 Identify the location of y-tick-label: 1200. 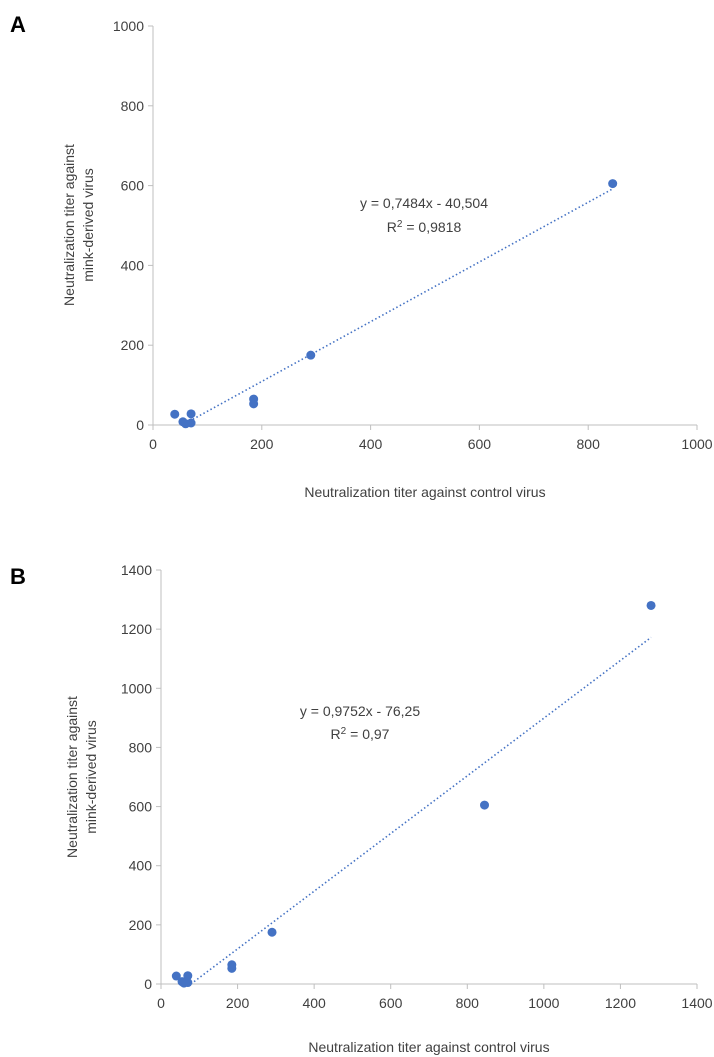
(136, 629).